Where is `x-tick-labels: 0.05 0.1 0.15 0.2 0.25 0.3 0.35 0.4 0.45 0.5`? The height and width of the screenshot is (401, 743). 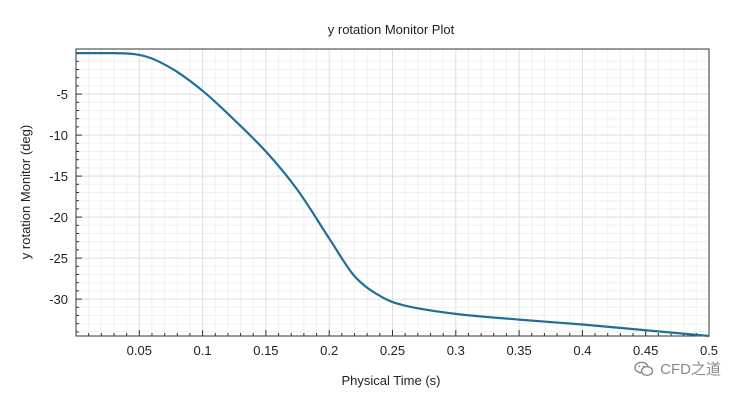
x-tick-labels: 0.05 0.1 0.15 0.2 0.25 0.3 0.35 0.4 0.45 0.5 is located at coordinates (422, 350).